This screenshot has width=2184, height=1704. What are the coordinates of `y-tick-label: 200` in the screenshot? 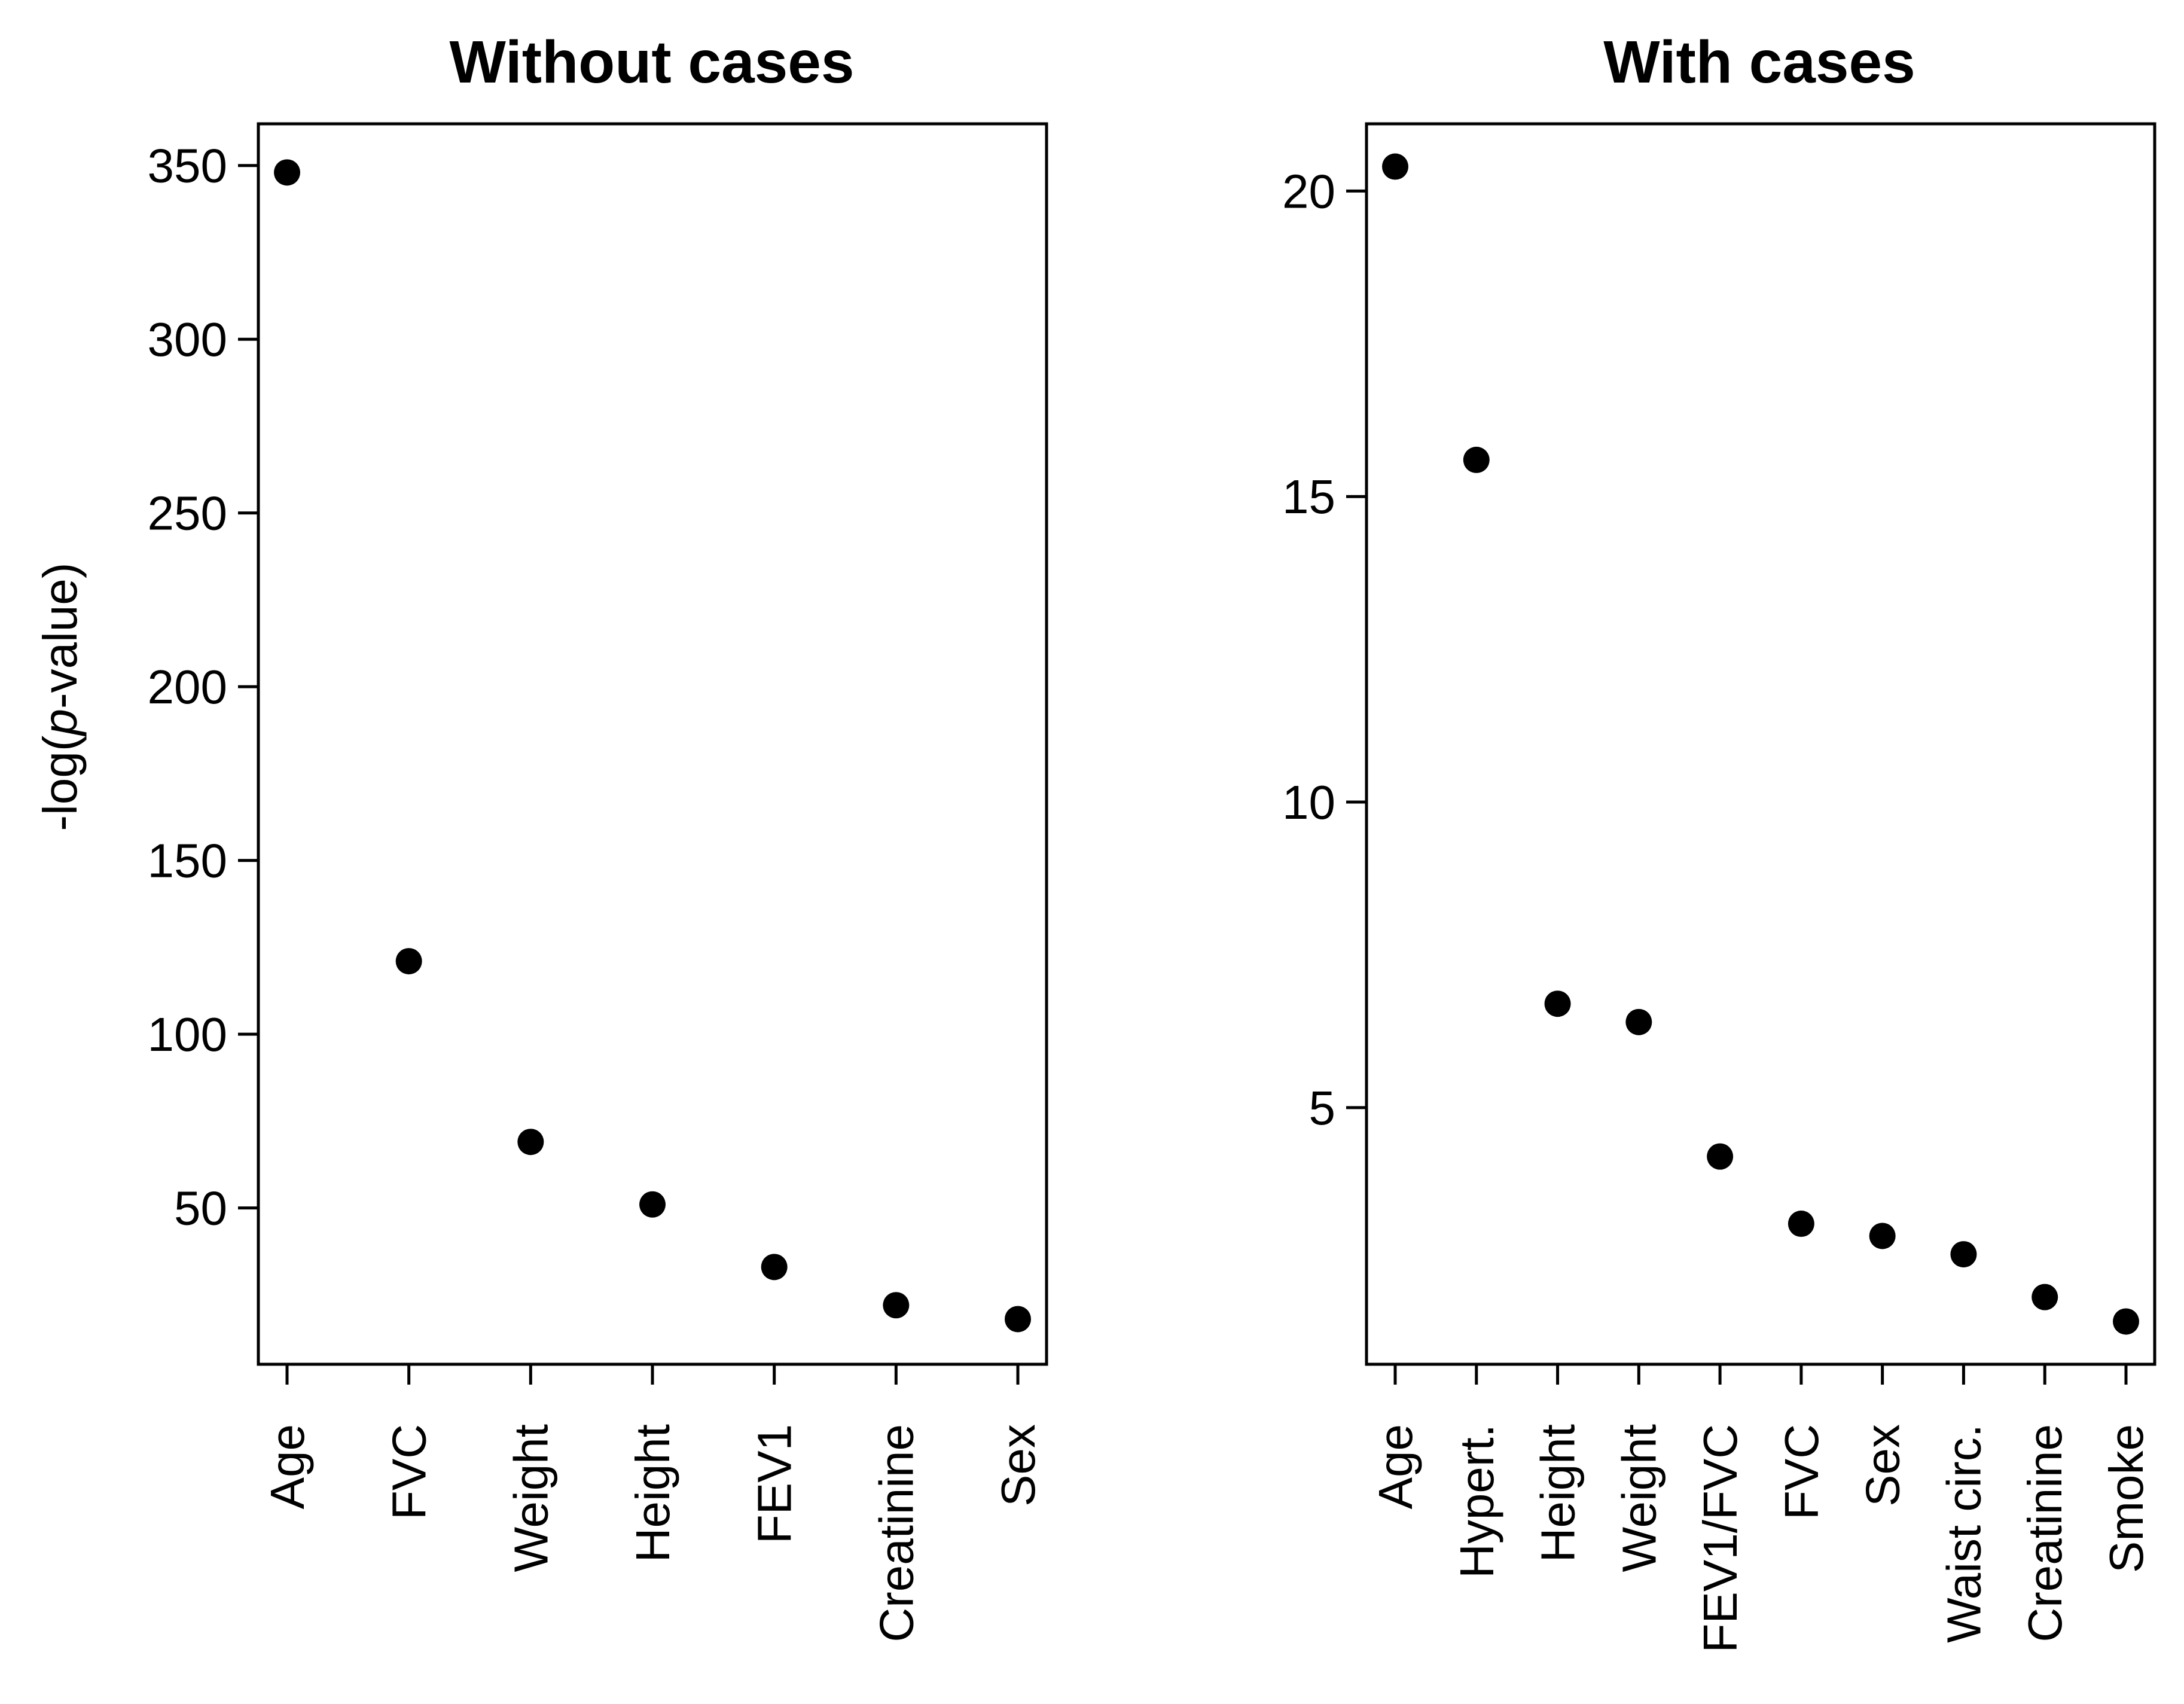 It's located at (188, 687).